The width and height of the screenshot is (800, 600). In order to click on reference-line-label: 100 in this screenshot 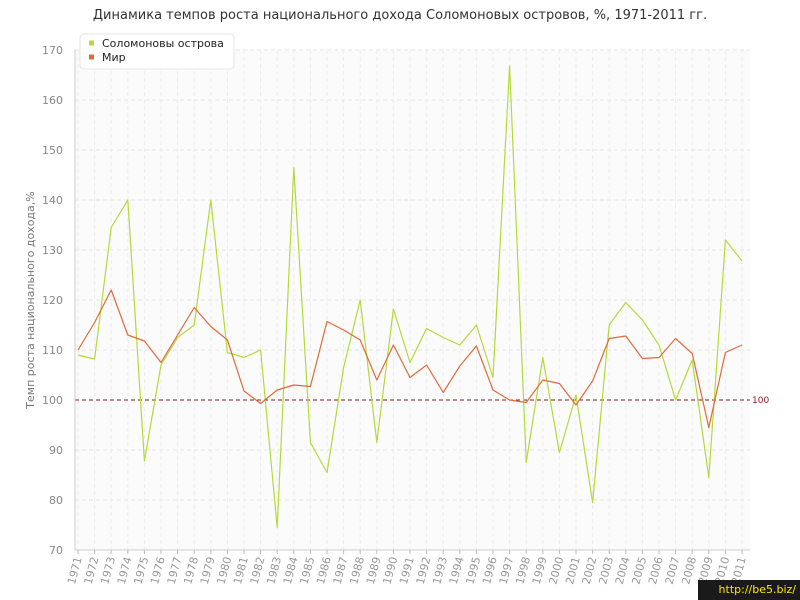, I will do `click(760, 401)`.